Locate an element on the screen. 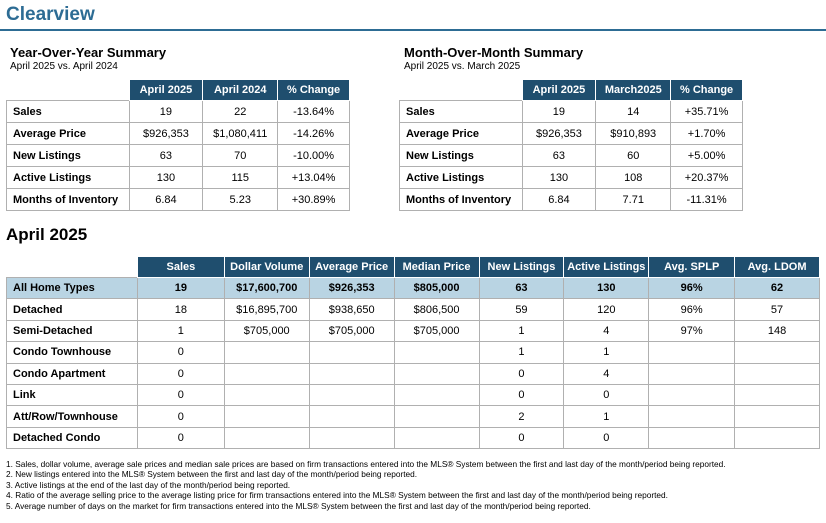 The width and height of the screenshot is (826, 523). cell: 22 is located at coordinates (240, 111).